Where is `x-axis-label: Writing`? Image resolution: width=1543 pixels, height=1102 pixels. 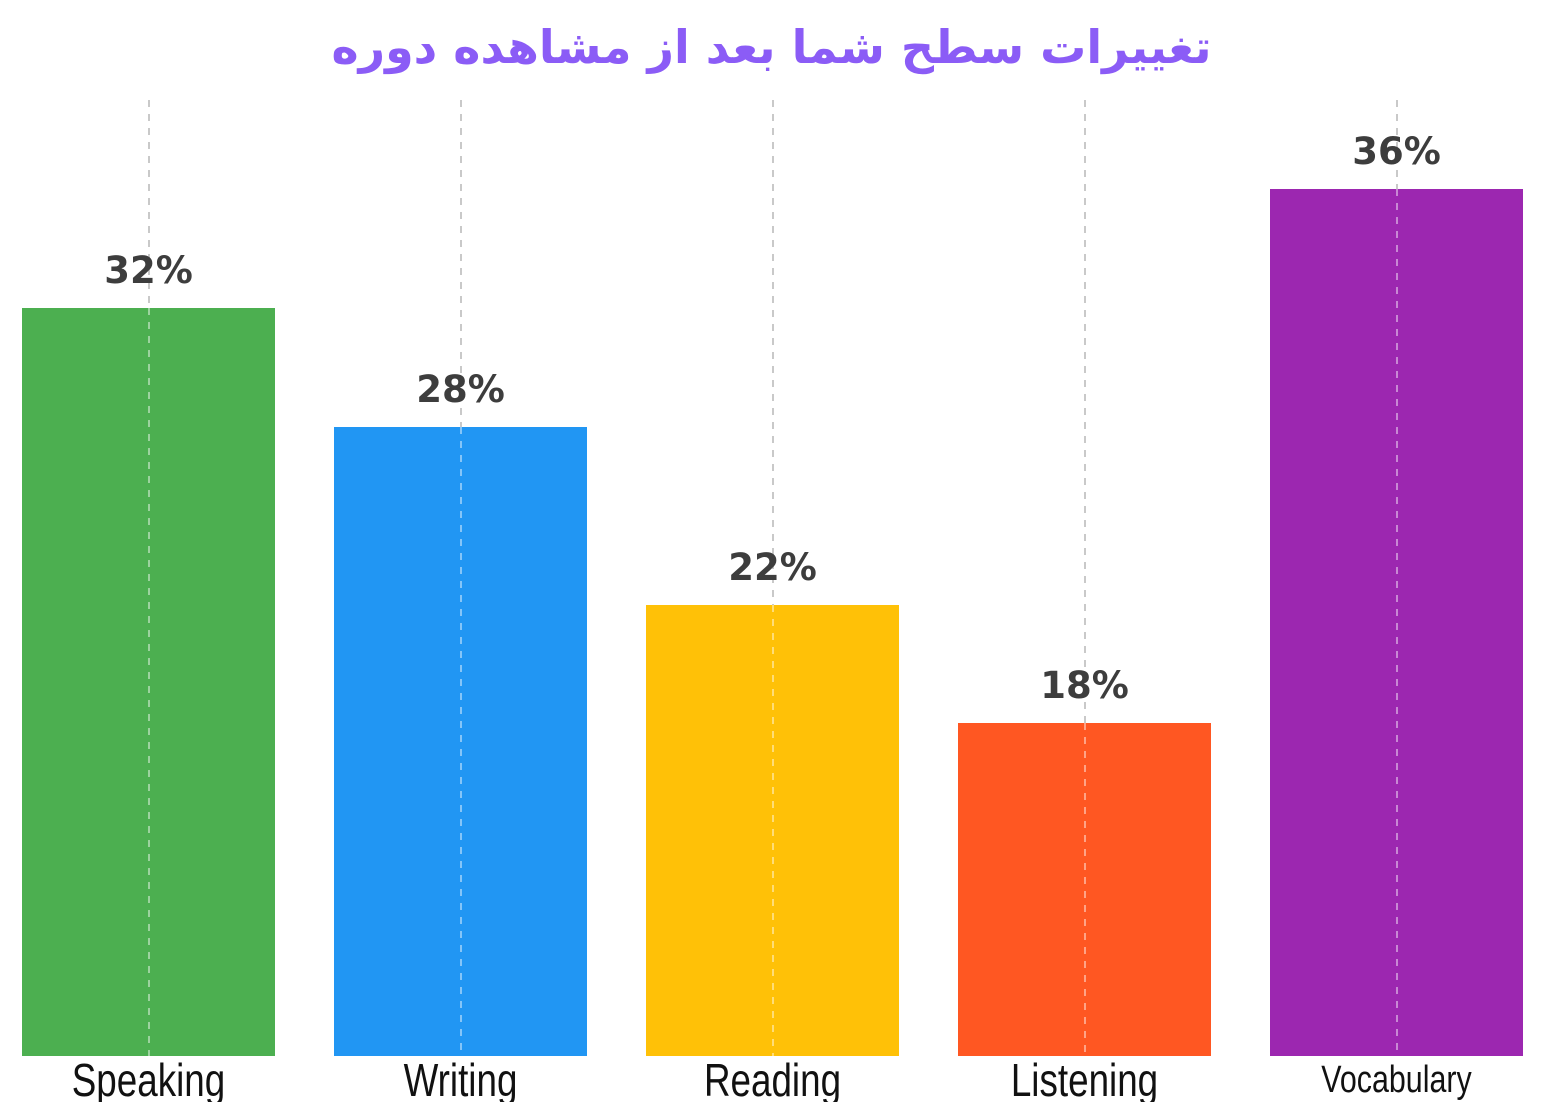 x-axis-label: Writing is located at coordinates (460, 1078).